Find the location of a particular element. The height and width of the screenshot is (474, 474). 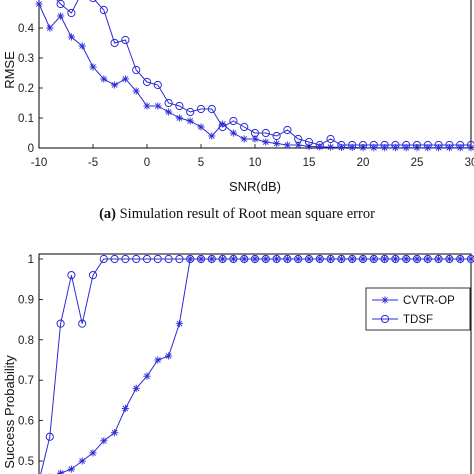

rmse-x-tick-label: -10 is located at coordinates (39, 163).